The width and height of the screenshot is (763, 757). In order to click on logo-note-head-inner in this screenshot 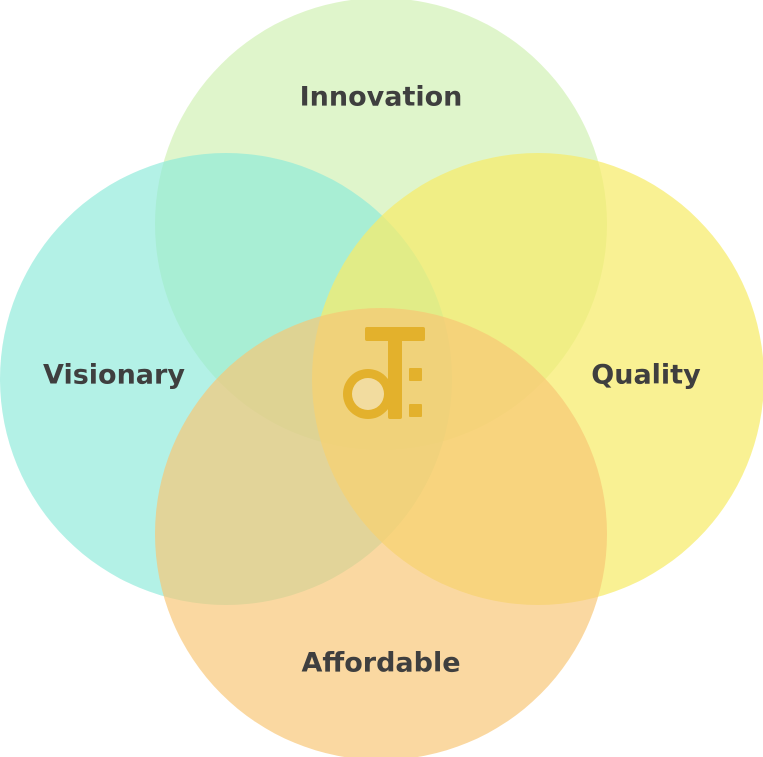, I will do `click(368, 394)`.